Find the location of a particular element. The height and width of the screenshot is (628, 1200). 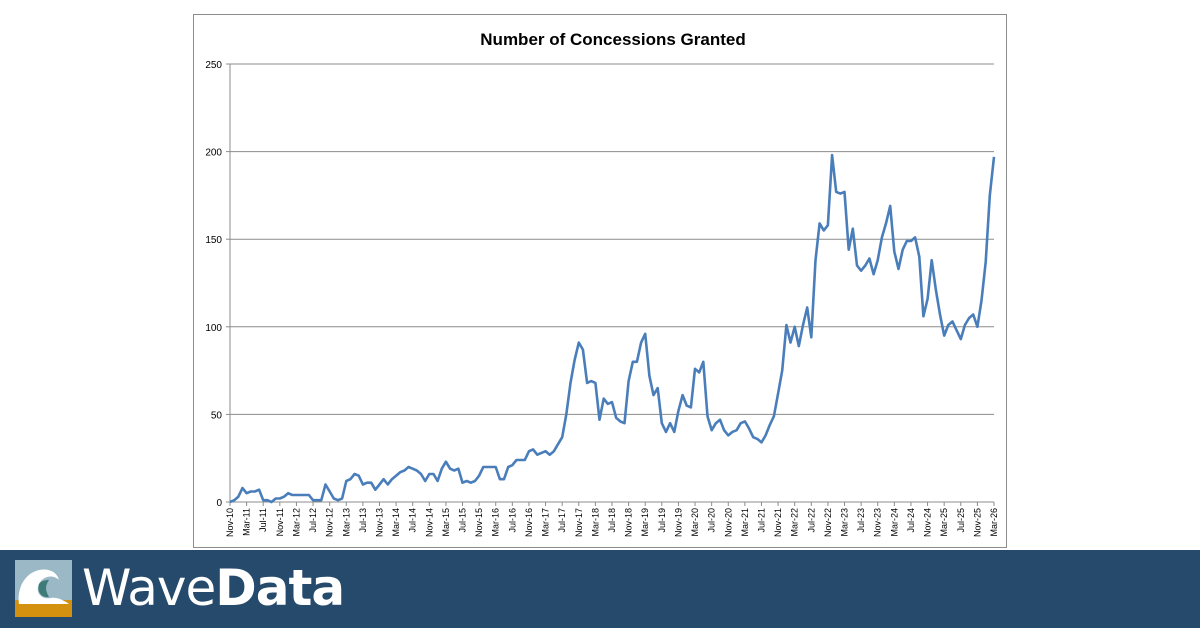

x-tick-label: Jul-14 is located at coordinates (413, 520).